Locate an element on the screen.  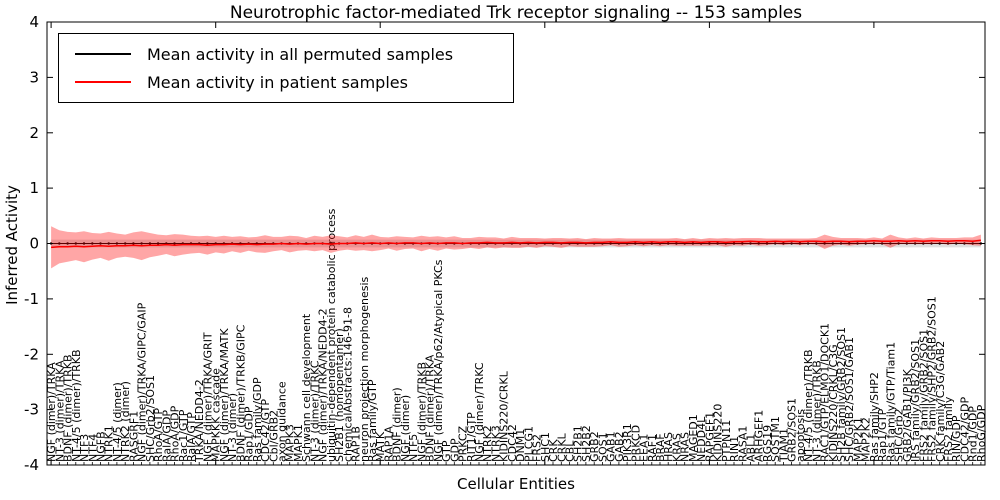
x-tick-label: NT-3 (dimer) is located at coordinates (232, 427).